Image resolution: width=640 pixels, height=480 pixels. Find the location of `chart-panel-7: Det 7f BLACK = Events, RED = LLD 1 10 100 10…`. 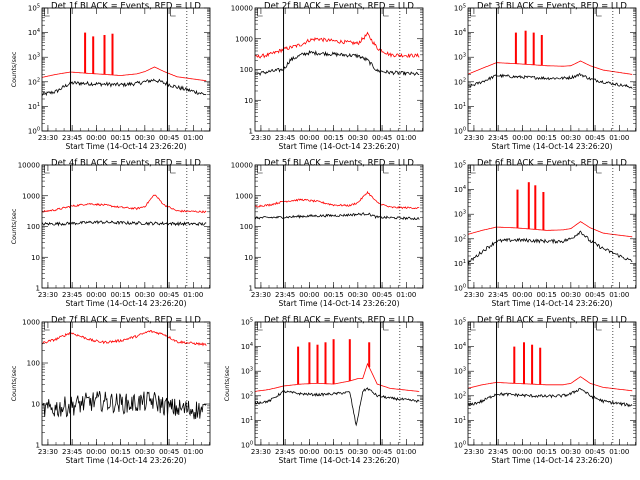

chart-panel-7: Det 7f BLACK = Events, RED = LLD 1 10 100 10… is located at coordinates (110, 390).